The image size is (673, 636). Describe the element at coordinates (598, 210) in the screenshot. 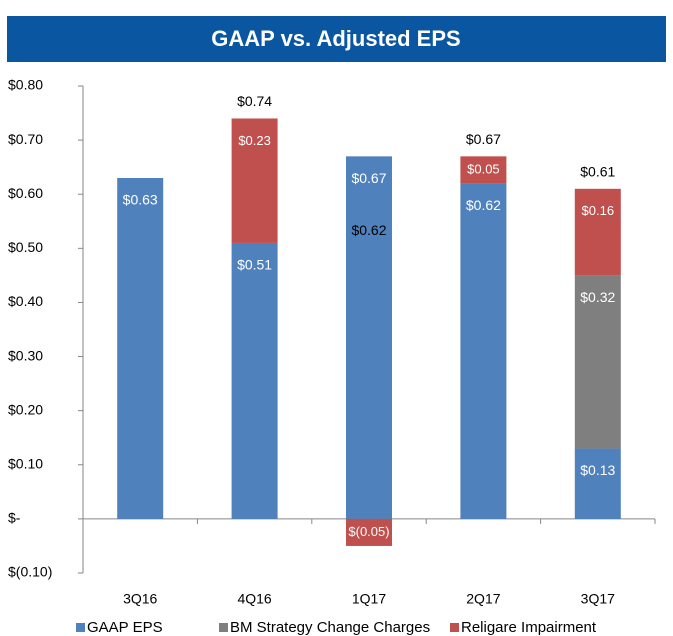

I see `data-label: $0.16` at that location.